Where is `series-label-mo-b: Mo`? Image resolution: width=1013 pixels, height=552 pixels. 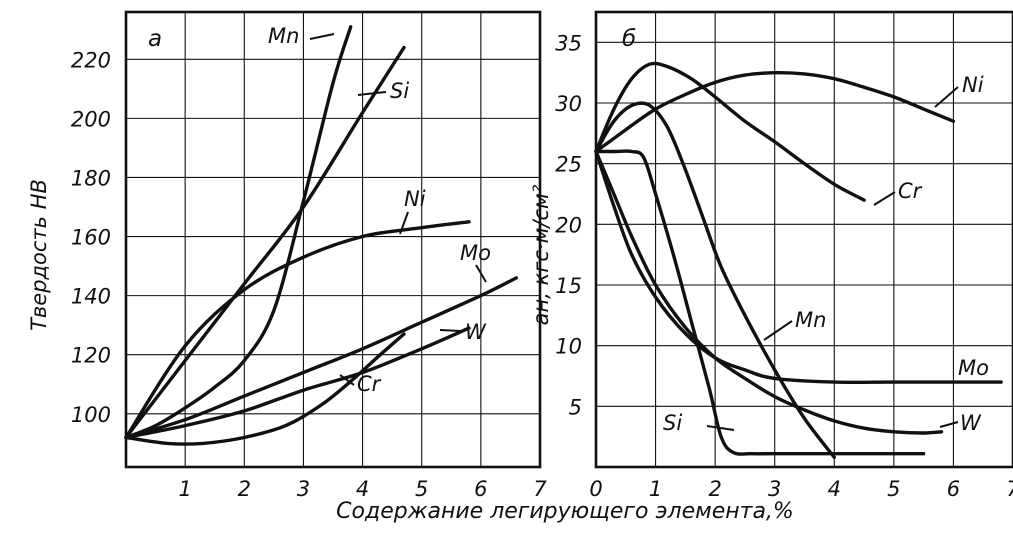 series-label-mo-b: Mo is located at coordinates (973, 368).